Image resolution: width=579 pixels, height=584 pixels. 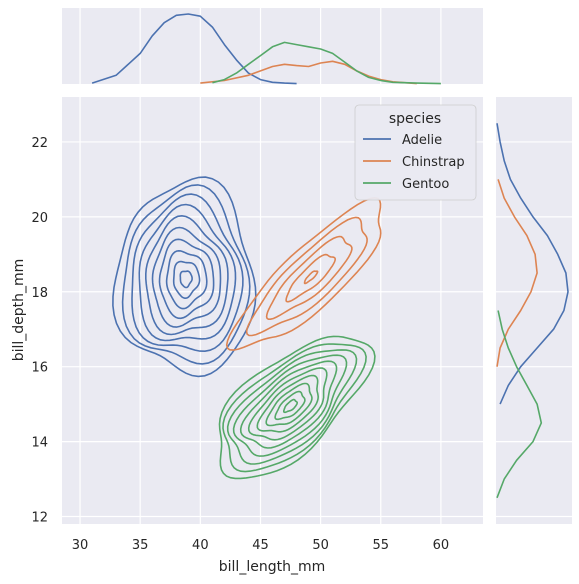 I want to click on y-tick-label: 12, so click(x=39, y=518).